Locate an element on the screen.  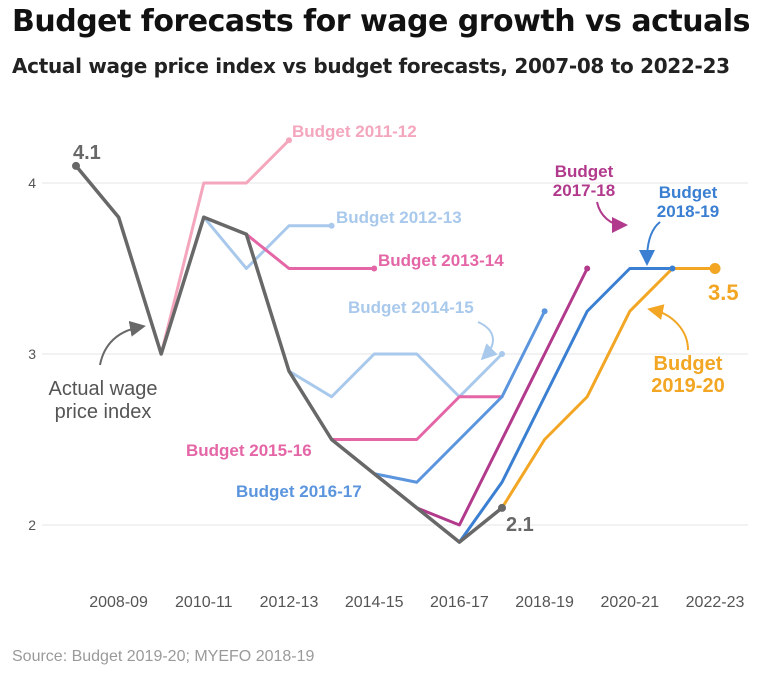
annotation-arrow-actual is located at coordinates (122, 343).